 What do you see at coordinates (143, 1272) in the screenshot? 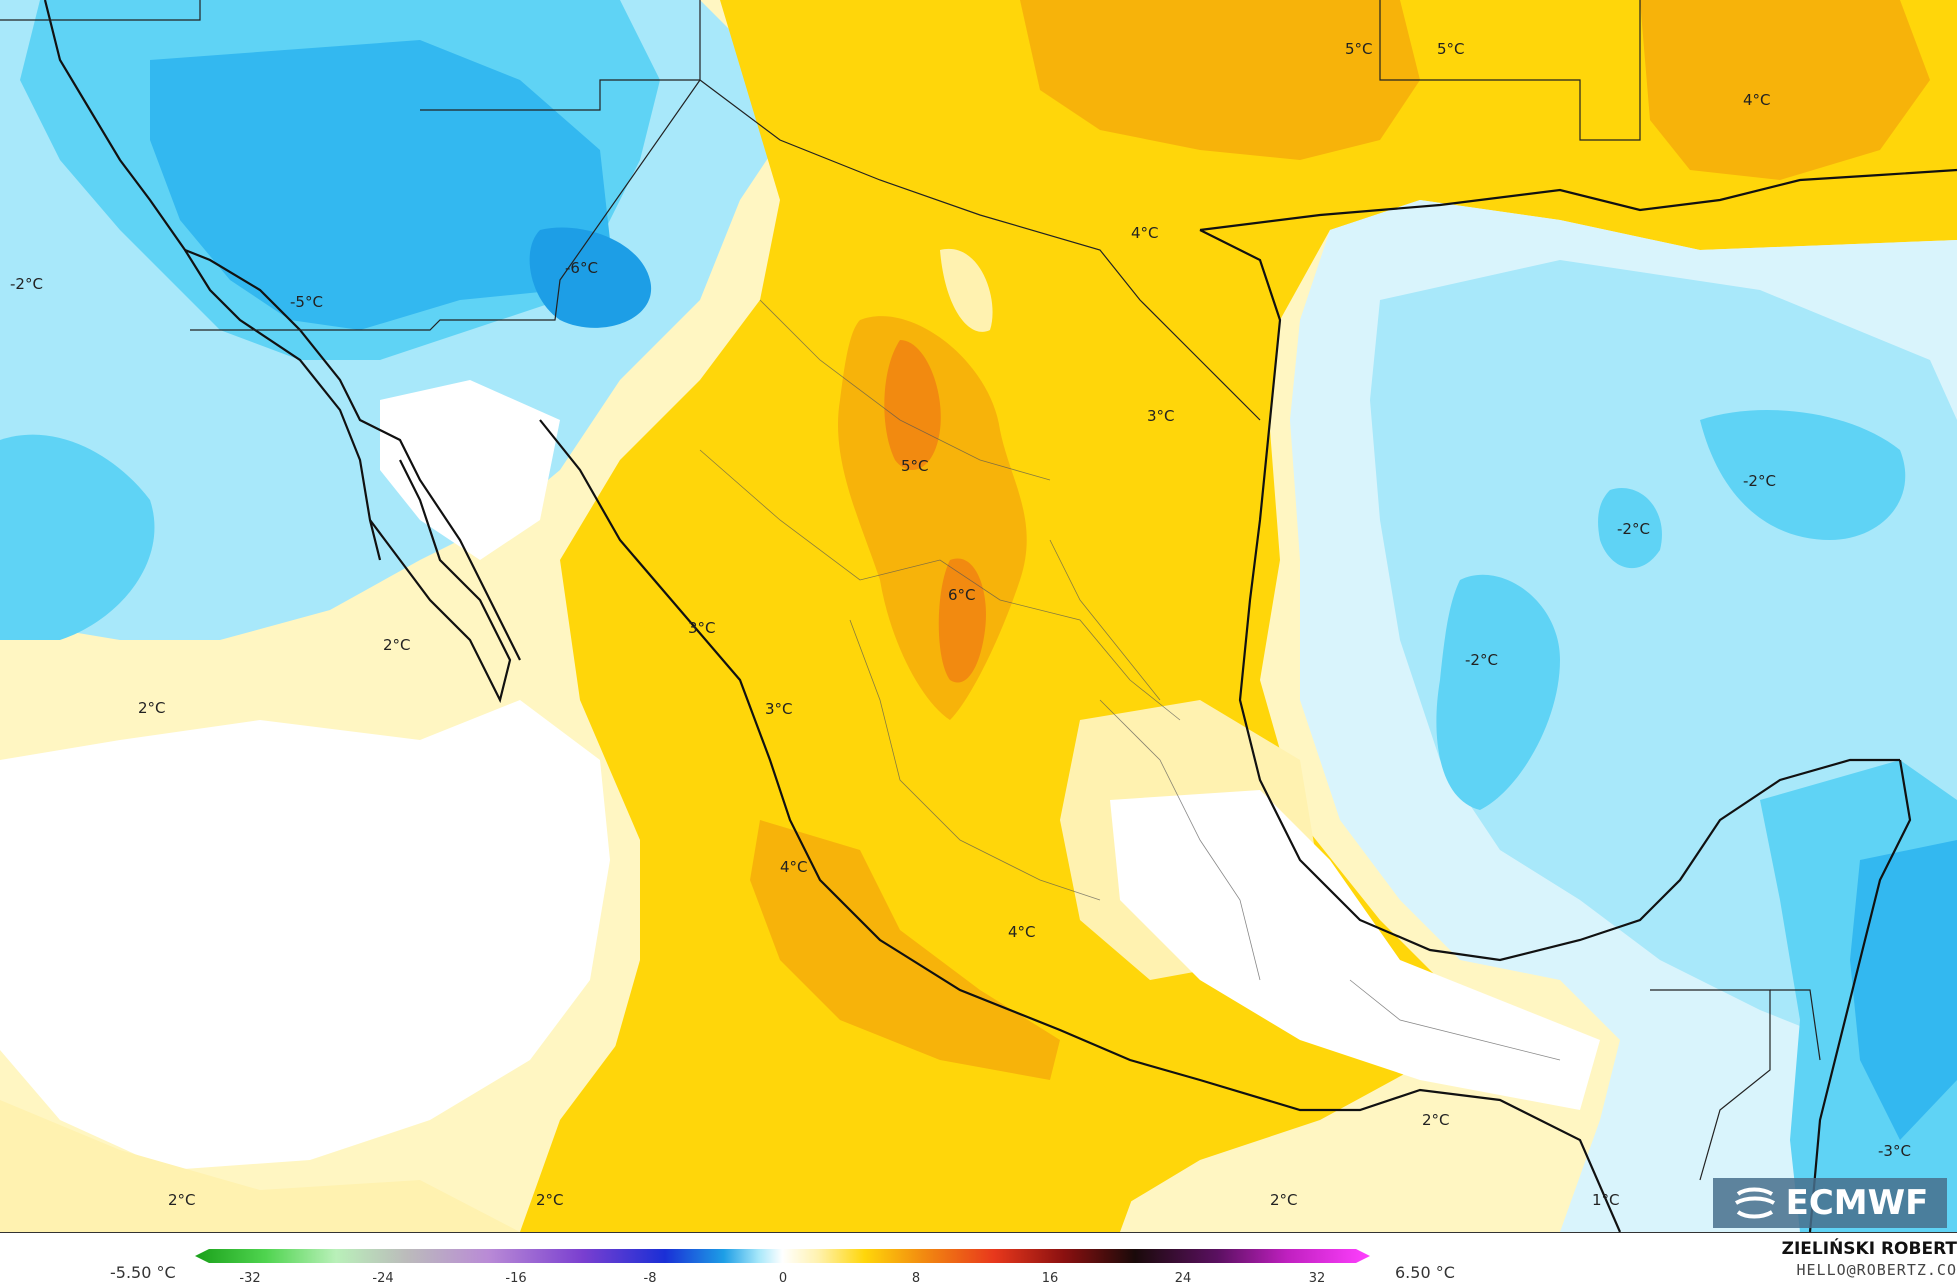
I see `legend-min-value: -5.50 °C` at bounding box center [143, 1272].